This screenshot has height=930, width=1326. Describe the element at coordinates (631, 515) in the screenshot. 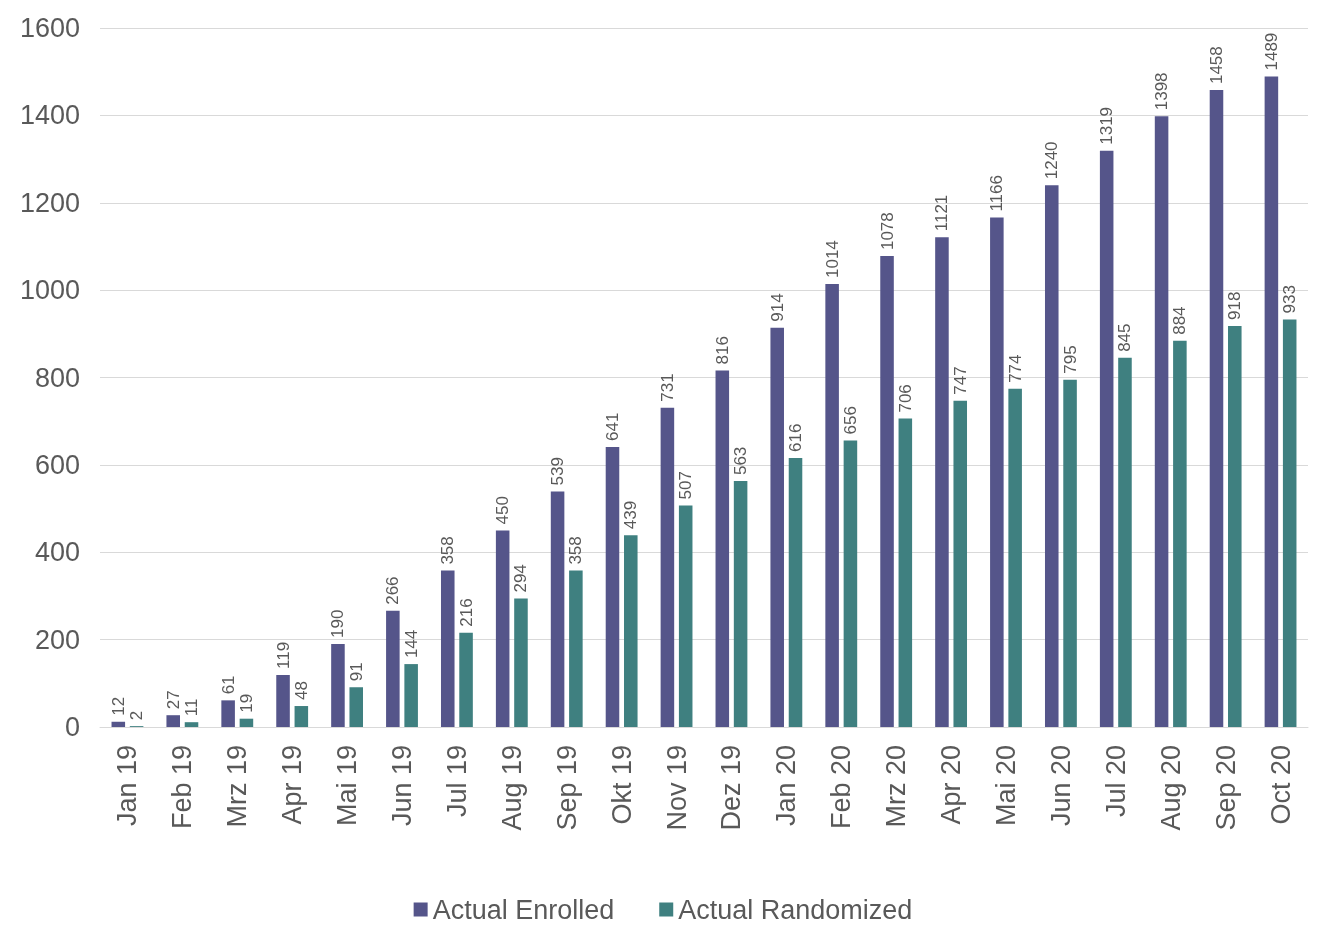

I see `data-label: 439` at that location.